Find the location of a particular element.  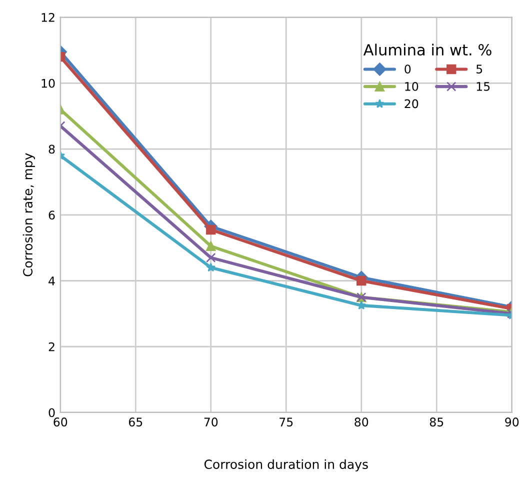

y-tick-label: 8 is located at coordinates (51, 149).